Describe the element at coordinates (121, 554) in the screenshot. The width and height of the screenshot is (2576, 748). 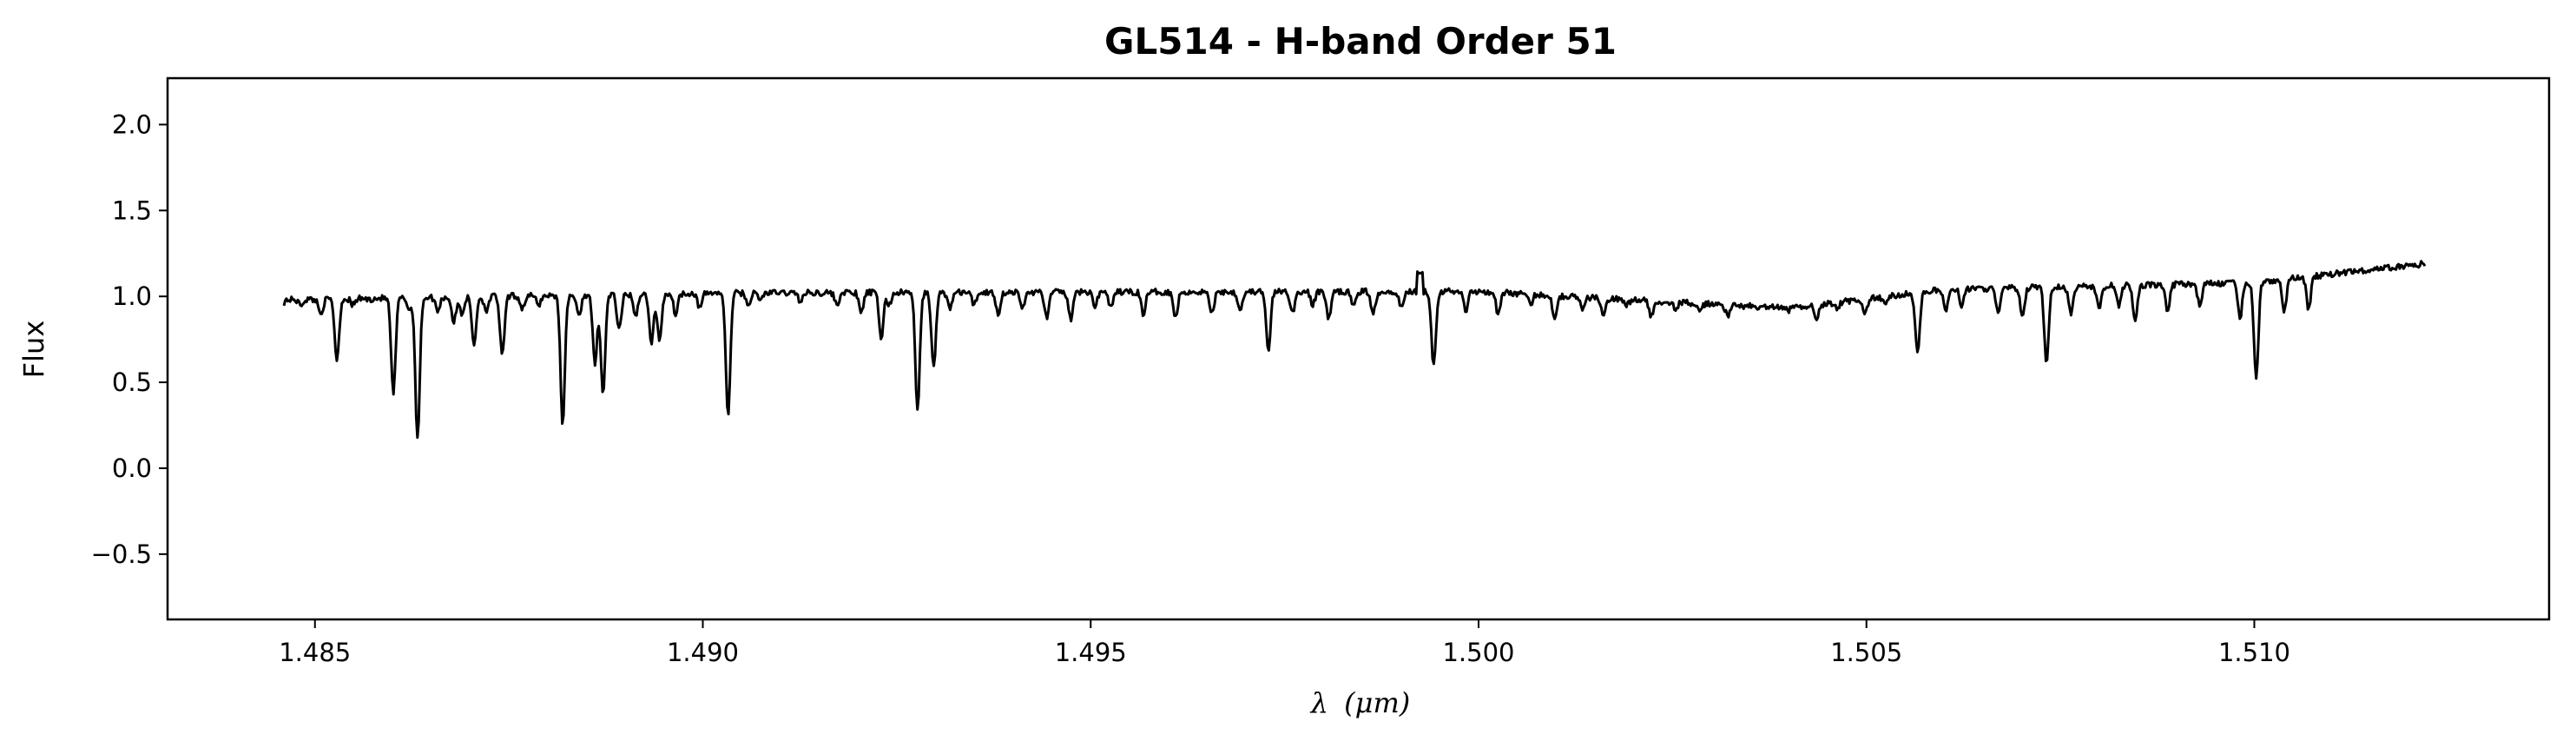
I see `y-tick-label: −0.5` at that location.